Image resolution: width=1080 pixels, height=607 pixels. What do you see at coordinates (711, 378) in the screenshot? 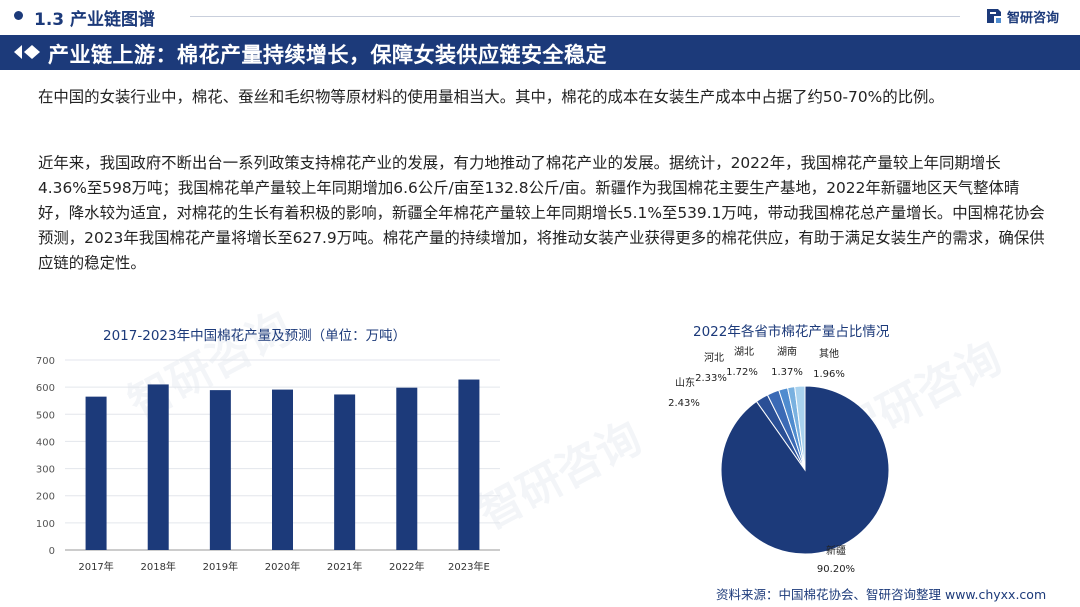
I see `pie-label-value: 2.33%` at bounding box center [711, 378].